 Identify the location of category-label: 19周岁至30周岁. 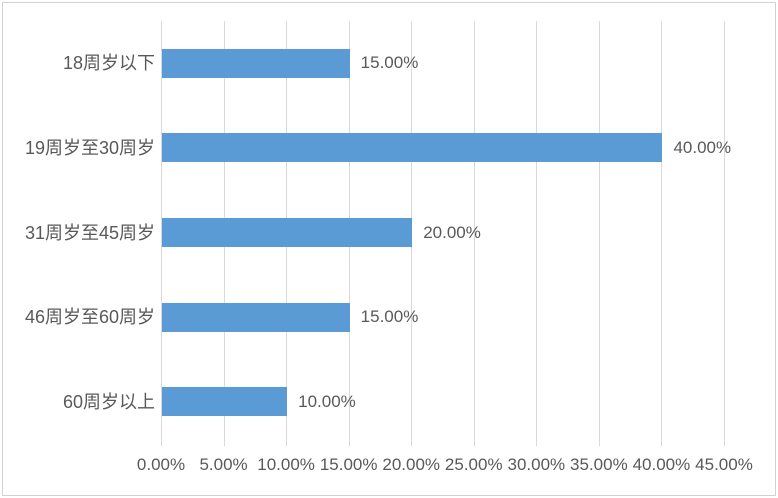
(89, 147).